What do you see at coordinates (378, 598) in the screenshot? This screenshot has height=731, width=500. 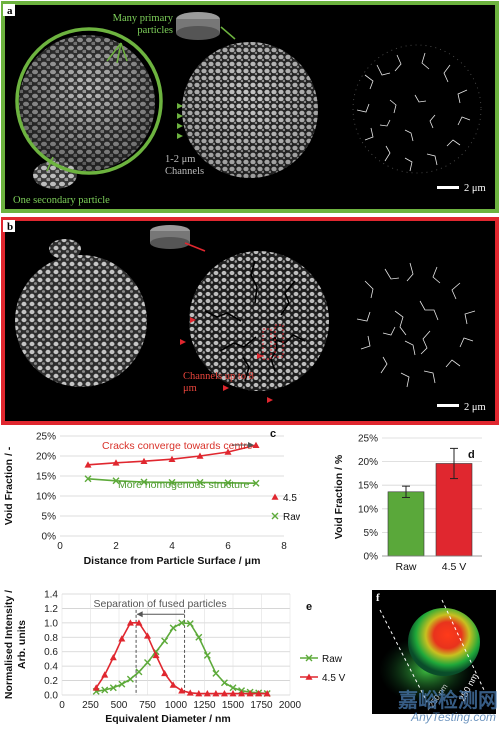 I see `panel-letter-f: f` at bounding box center [378, 598].